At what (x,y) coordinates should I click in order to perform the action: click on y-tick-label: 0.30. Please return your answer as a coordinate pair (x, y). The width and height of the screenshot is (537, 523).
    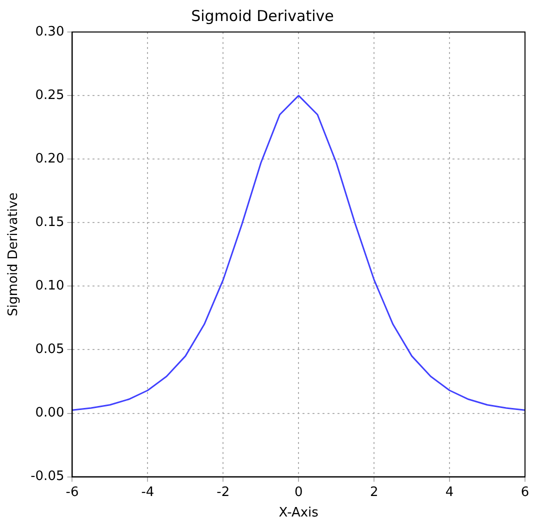
    Looking at the image, I should click on (49, 32).